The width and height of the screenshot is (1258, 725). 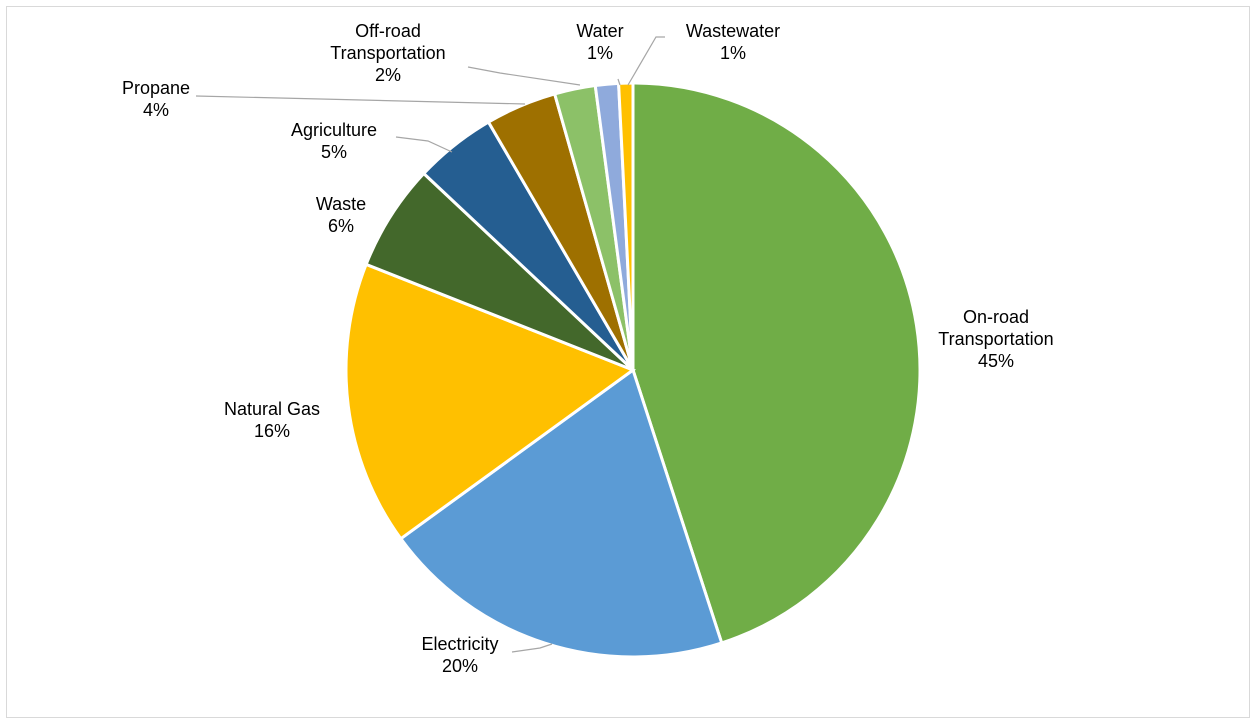 I want to click on data-label-value: 20%, so click(x=460, y=666).